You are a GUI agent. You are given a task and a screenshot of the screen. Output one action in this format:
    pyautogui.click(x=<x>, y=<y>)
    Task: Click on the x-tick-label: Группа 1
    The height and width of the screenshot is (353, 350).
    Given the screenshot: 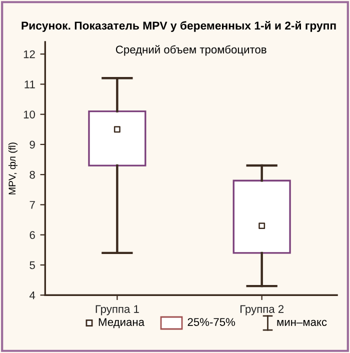 What is the action you would take?
    pyautogui.click(x=117, y=310)
    